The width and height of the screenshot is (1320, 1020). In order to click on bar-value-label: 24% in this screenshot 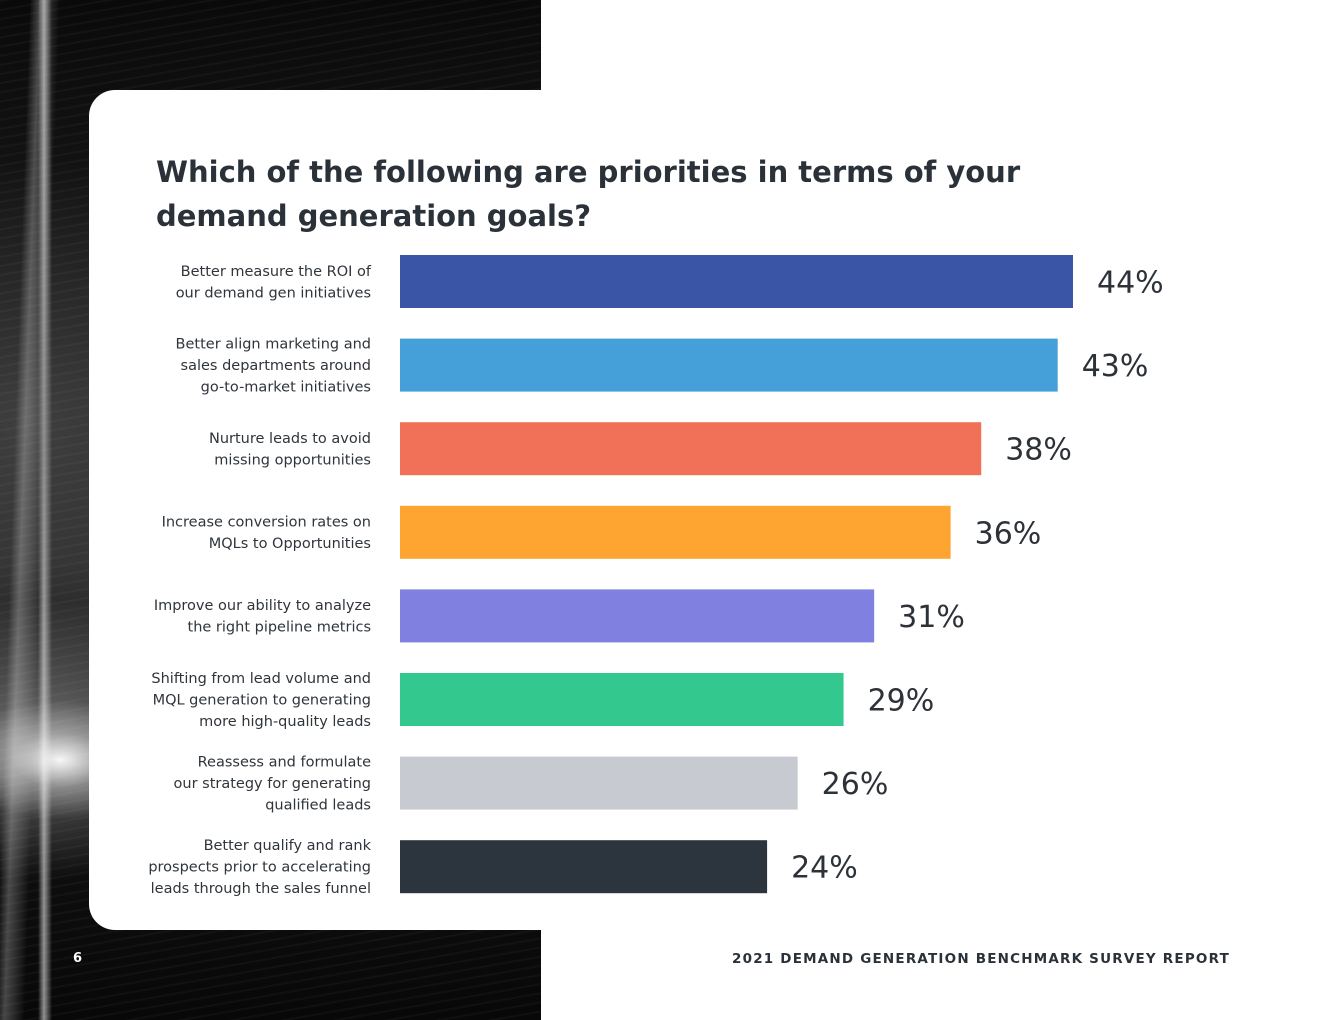, I will do `click(824, 868)`.